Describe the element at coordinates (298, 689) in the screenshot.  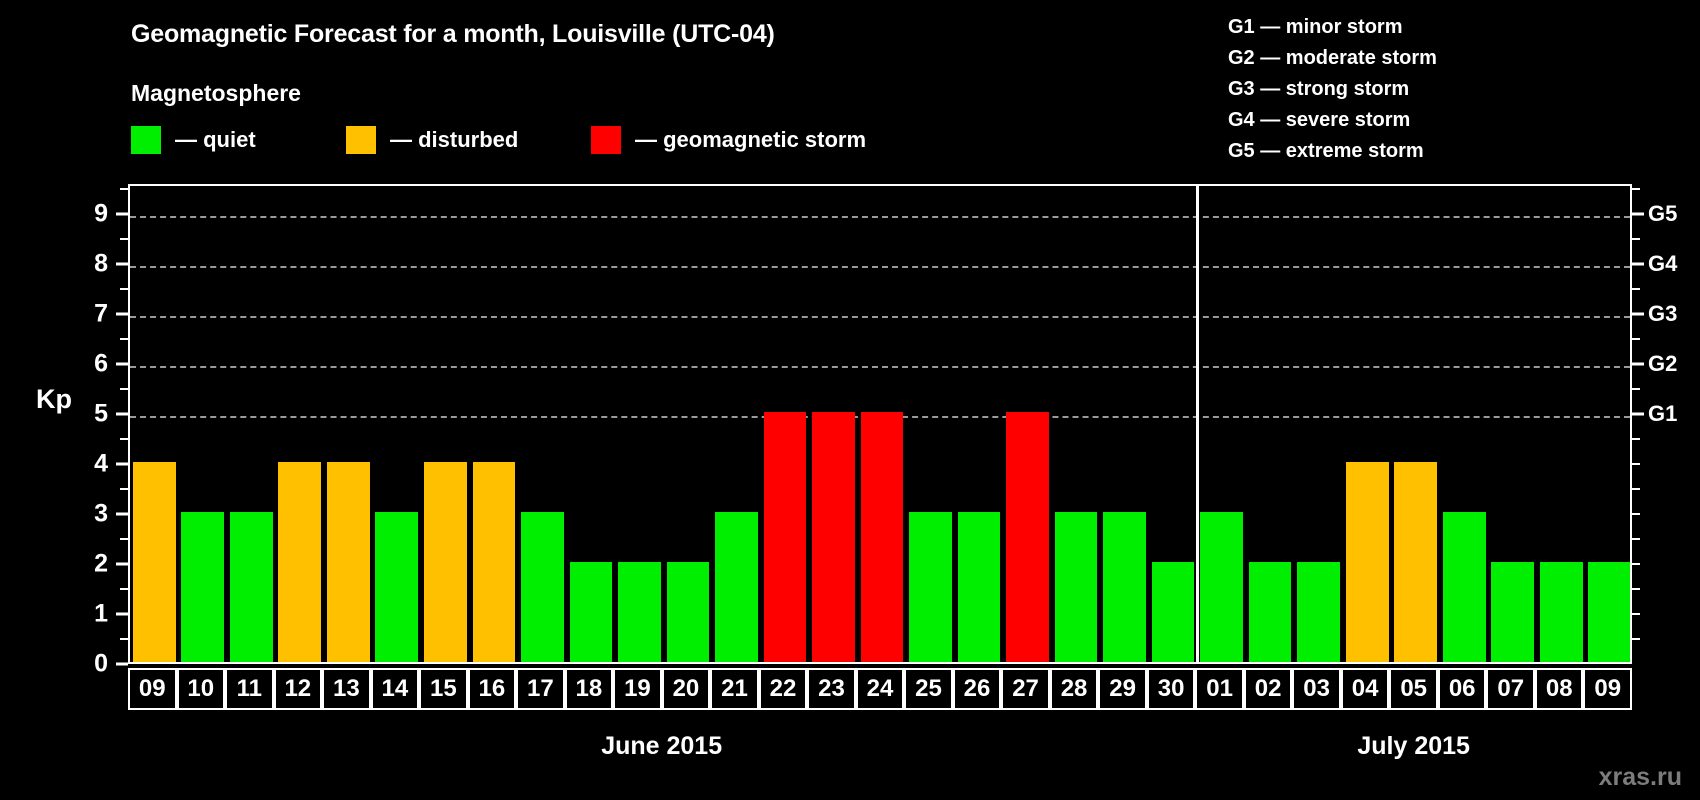
I see `day-label-box: 12` at that location.